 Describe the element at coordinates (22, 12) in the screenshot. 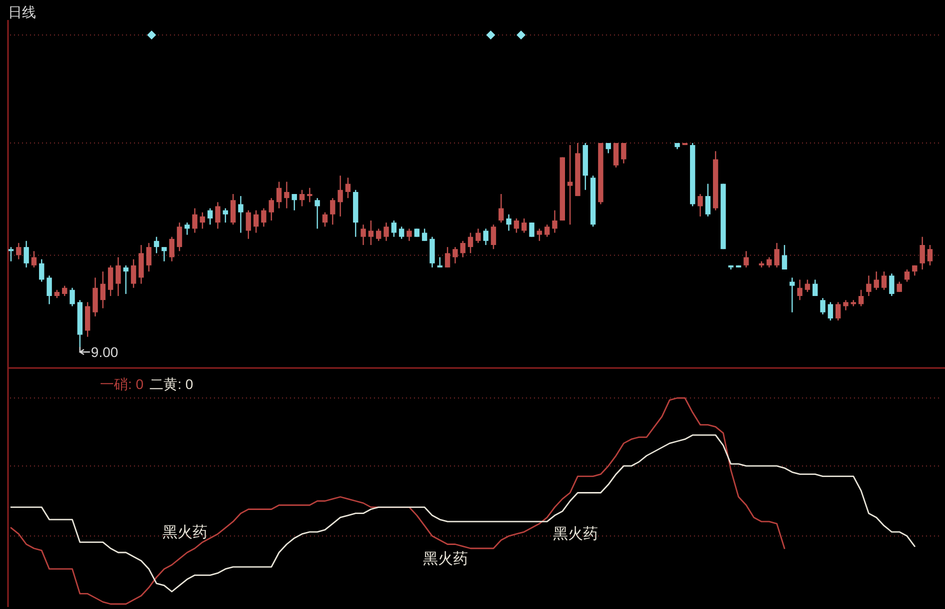

I see `chart-title: 日线` at that location.